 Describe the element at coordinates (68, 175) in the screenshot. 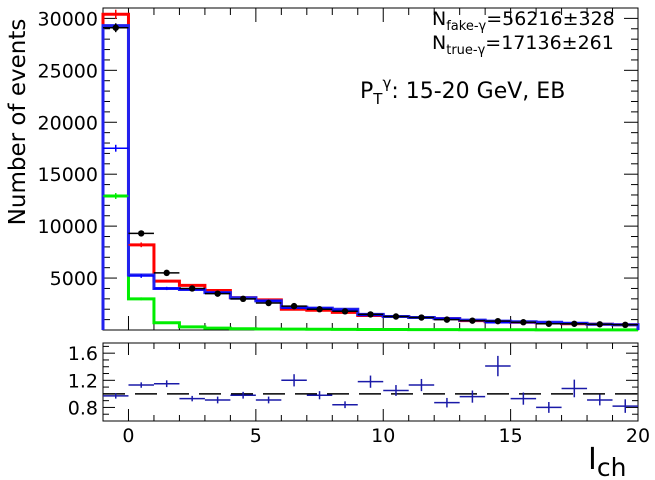

I see `main-y-tick-label: 15000` at that location.